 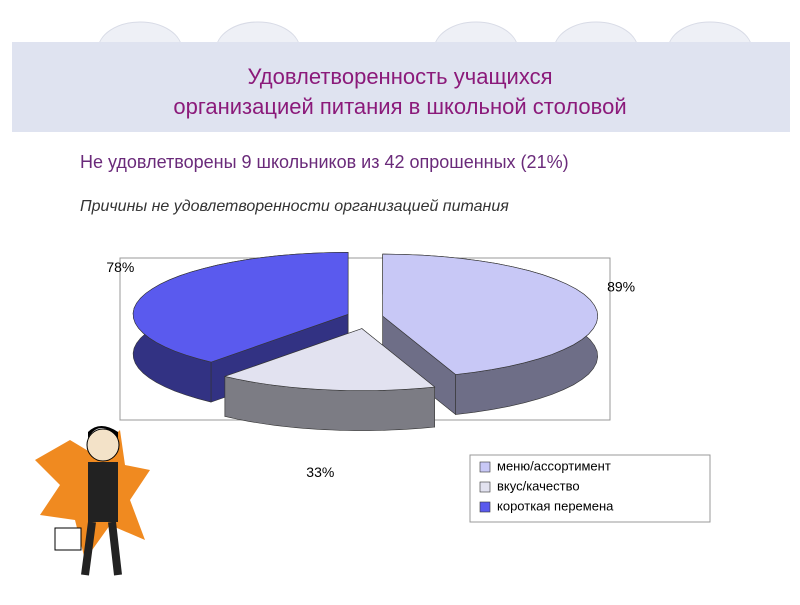 What do you see at coordinates (555, 505) in the screenshot?
I see `legend-label: короткая перемена` at bounding box center [555, 505].